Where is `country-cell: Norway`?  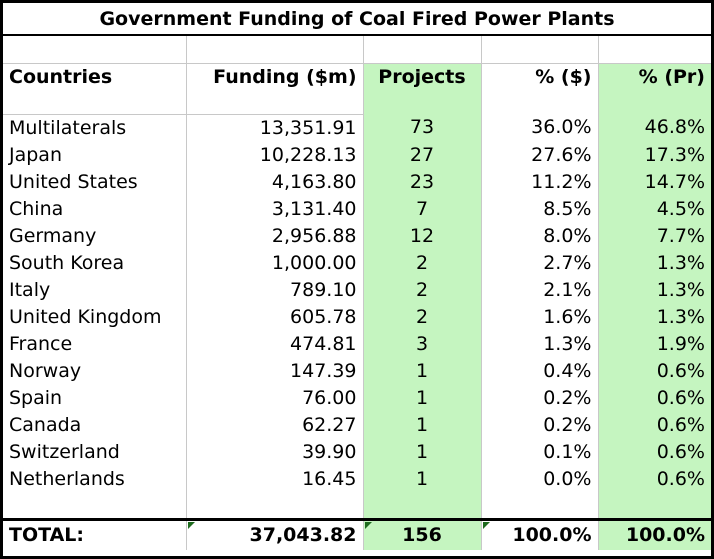 country-cell: Norway is located at coordinates (95, 371).